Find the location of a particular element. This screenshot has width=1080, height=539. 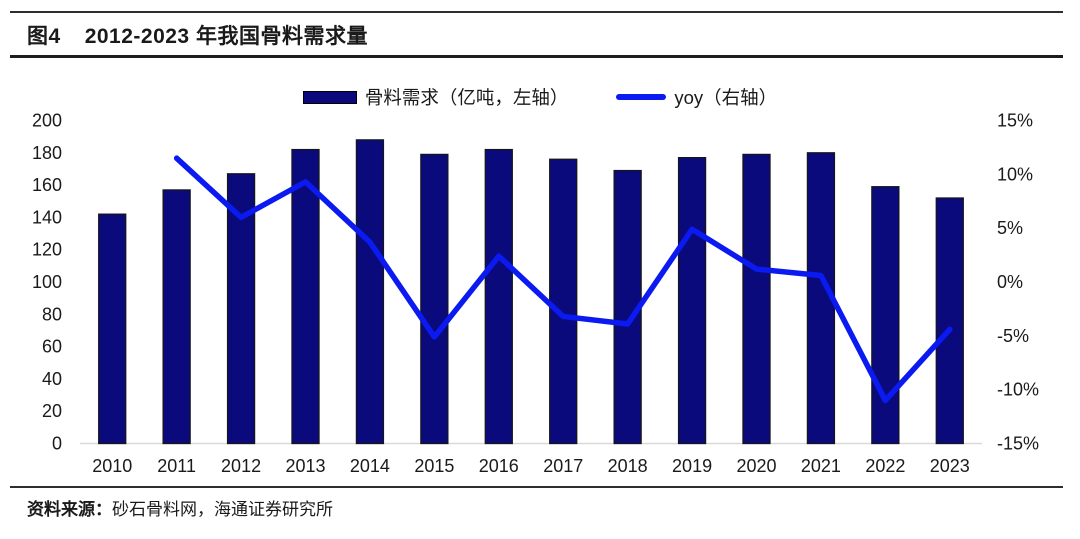

right-axis-tick: 5% is located at coordinates (1010, 228).